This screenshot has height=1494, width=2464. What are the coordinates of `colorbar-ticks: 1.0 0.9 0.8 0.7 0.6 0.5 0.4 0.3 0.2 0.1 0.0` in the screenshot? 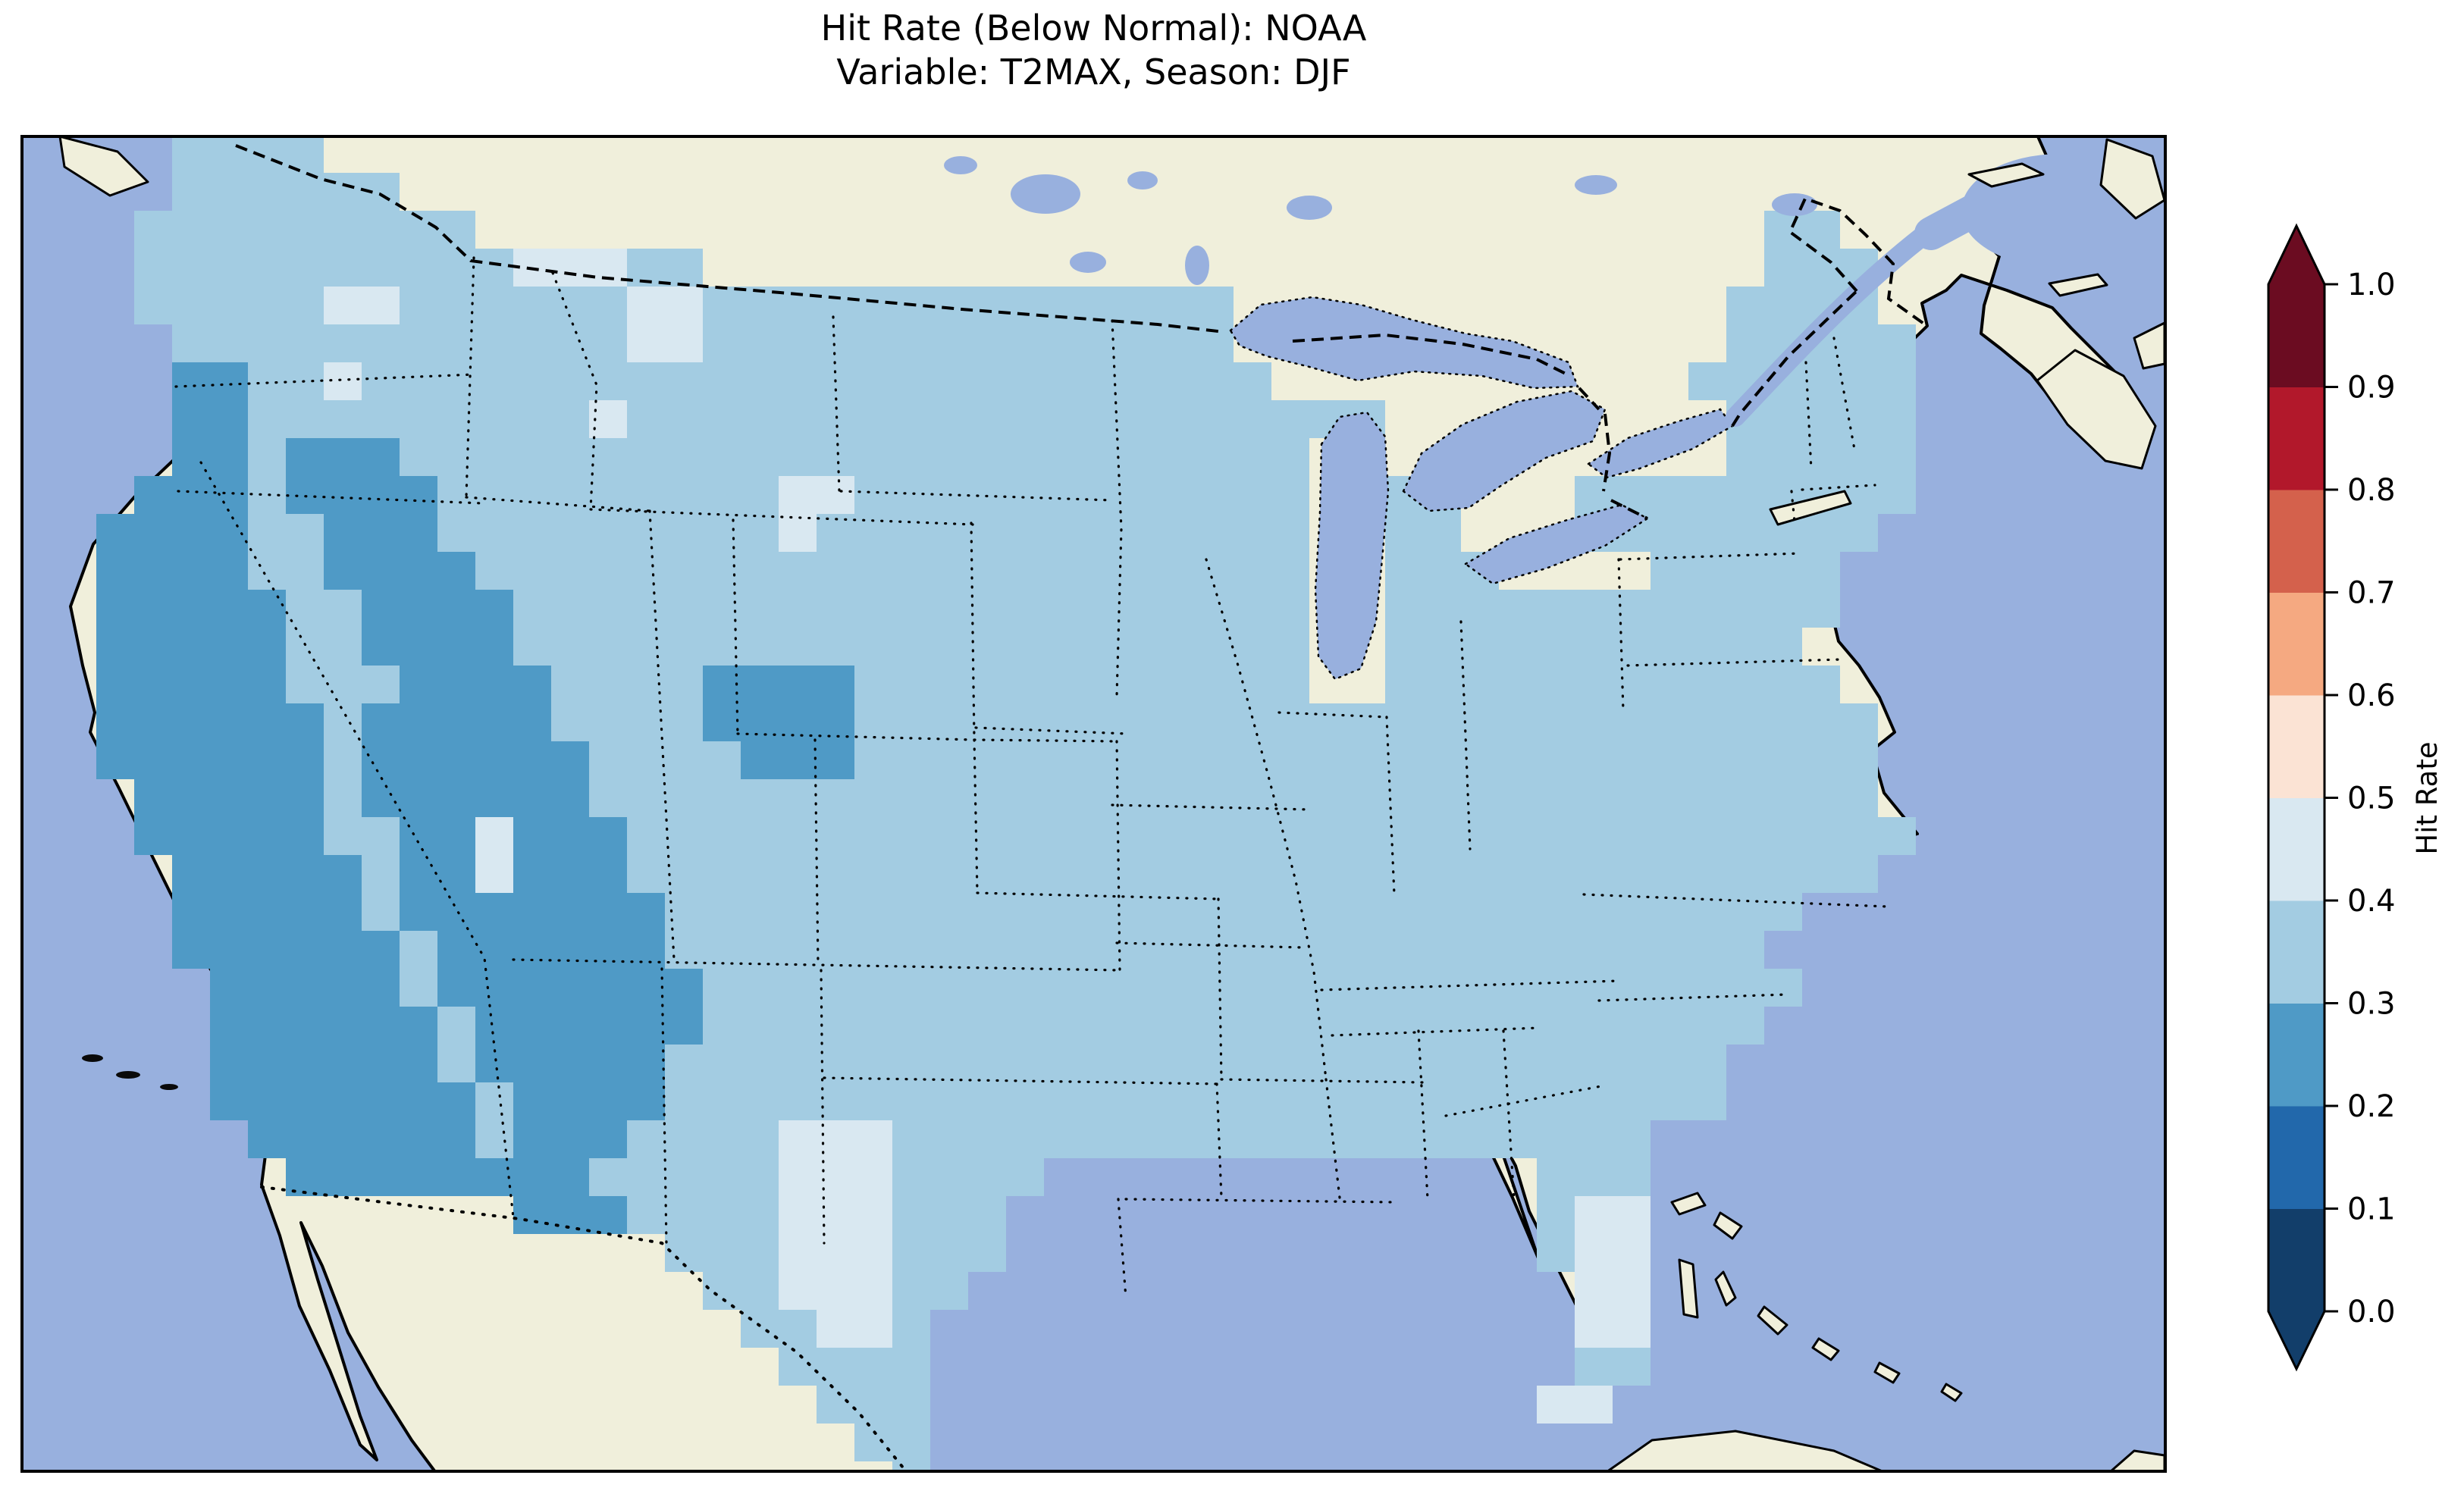 It's located at (2360, 799).